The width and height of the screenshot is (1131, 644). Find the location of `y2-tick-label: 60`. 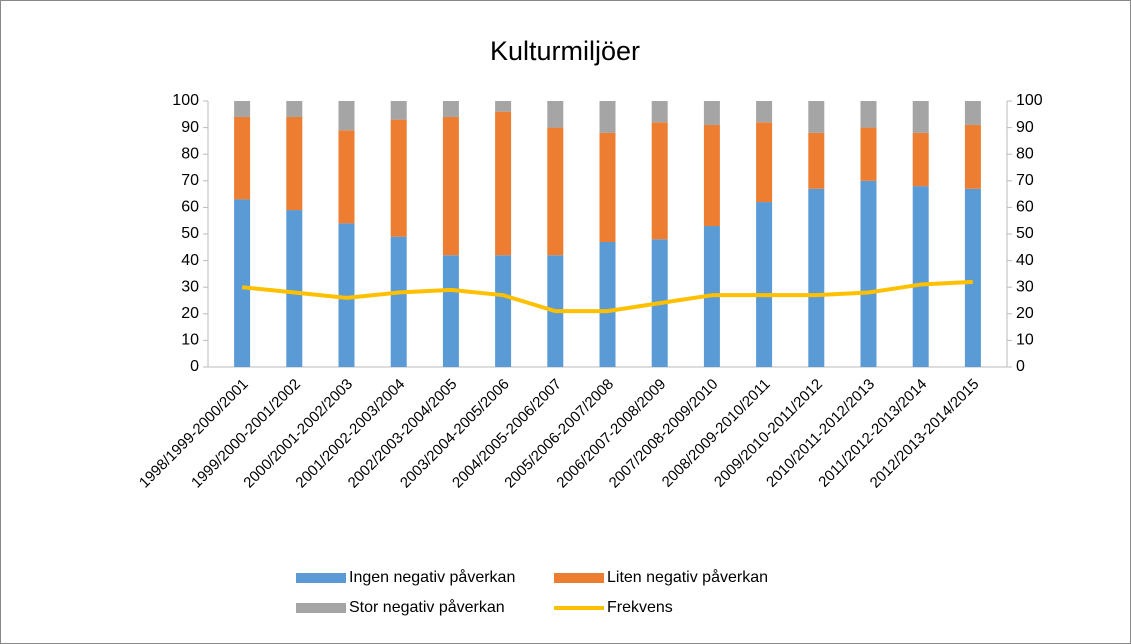

y2-tick-label: 60 is located at coordinates (1025, 207).